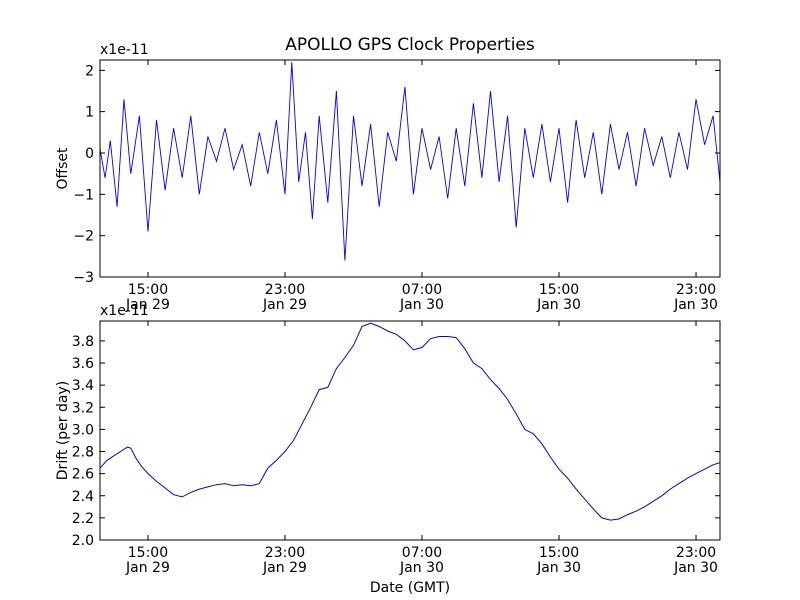  Describe the element at coordinates (410, 45) in the screenshot. I see `chart-title: APOLLO GPS Clock Properties` at that location.